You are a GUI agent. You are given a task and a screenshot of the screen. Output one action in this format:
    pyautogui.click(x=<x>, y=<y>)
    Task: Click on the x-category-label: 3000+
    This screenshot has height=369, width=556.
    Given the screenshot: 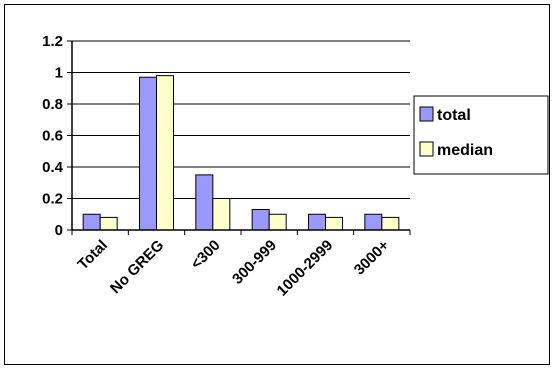 What is the action you would take?
    pyautogui.click(x=372, y=258)
    